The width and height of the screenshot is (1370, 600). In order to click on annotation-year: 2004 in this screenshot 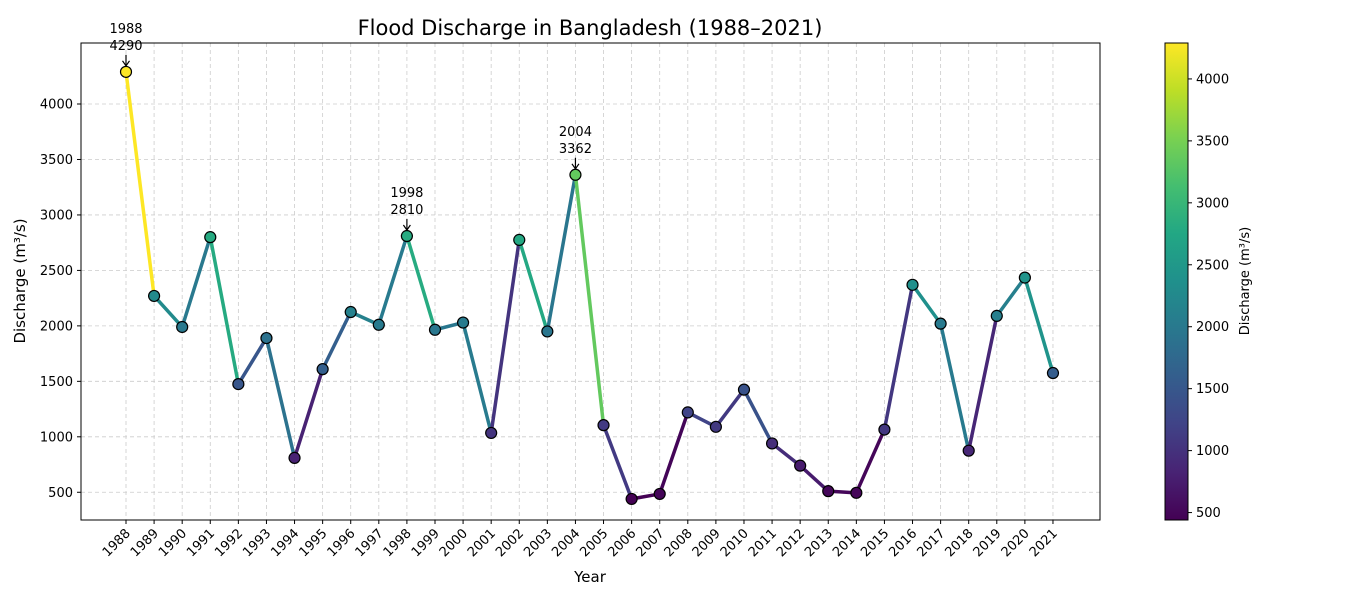, I will do `click(575, 132)`.